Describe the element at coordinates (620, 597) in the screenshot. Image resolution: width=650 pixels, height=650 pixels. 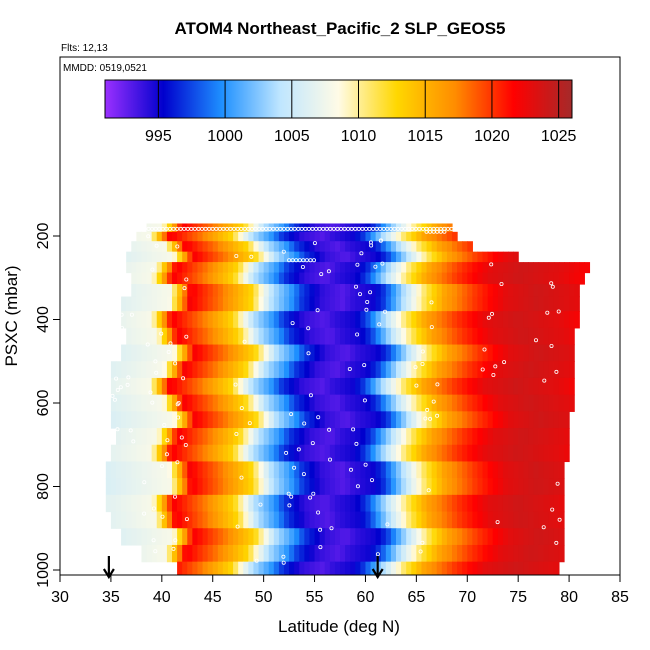
I see `x-tick-label-11: 85` at that location.